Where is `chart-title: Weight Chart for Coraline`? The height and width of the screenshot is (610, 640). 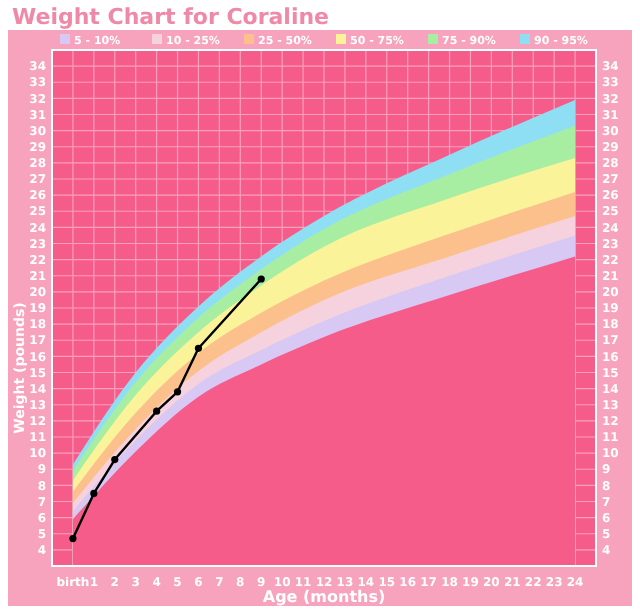
chart-title: Weight Chart for Coraline is located at coordinates (171, 17).